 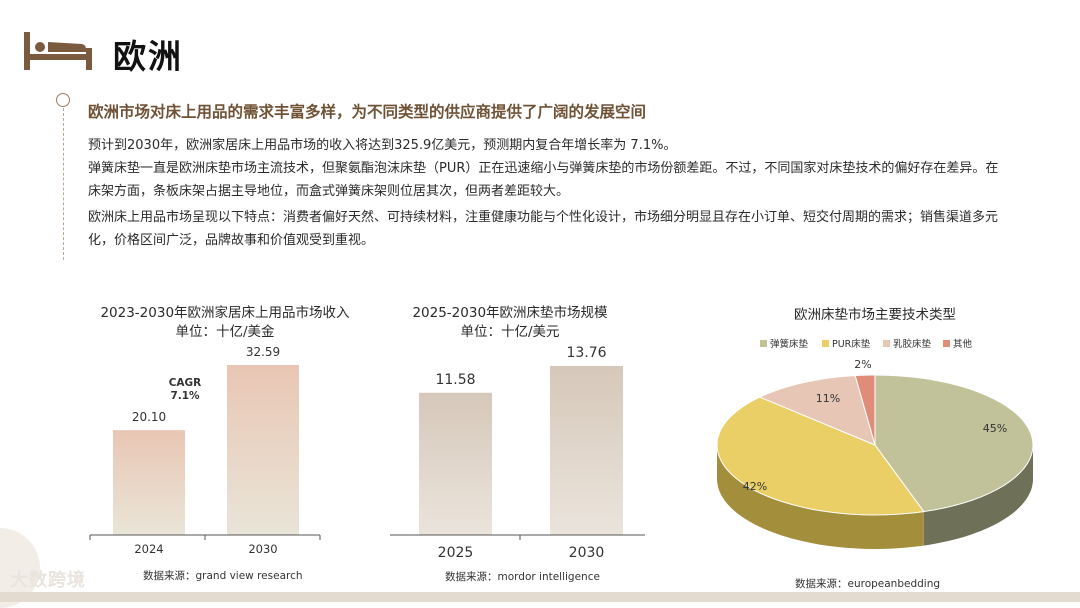 What do you see at coordinates (148, 56) in the screenshot?
I see `page-title: 欧洲` at bounding box center [148, 56].